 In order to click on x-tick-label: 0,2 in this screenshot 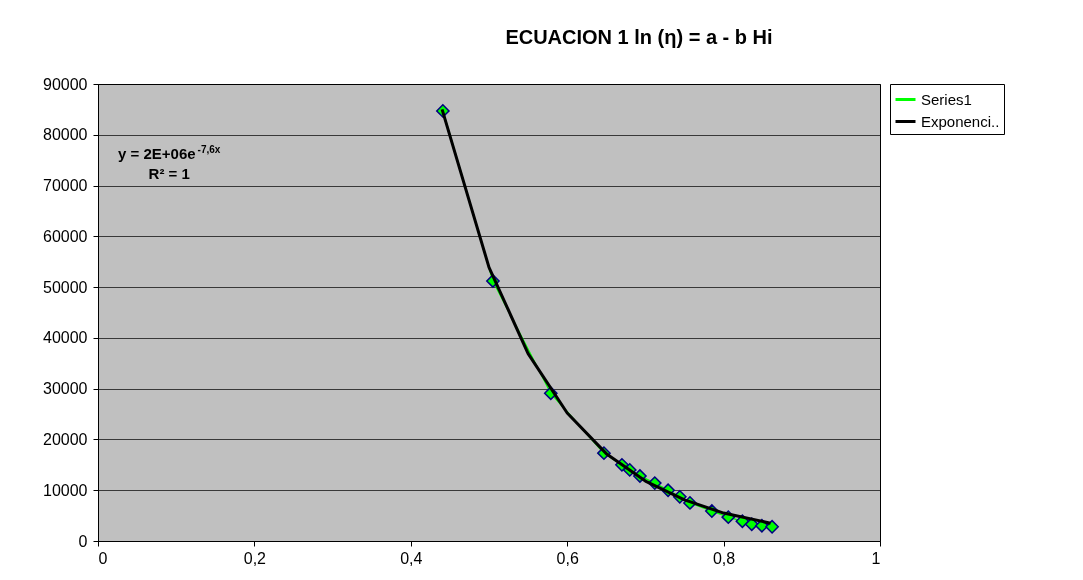, I will do `click(255, 558)`.